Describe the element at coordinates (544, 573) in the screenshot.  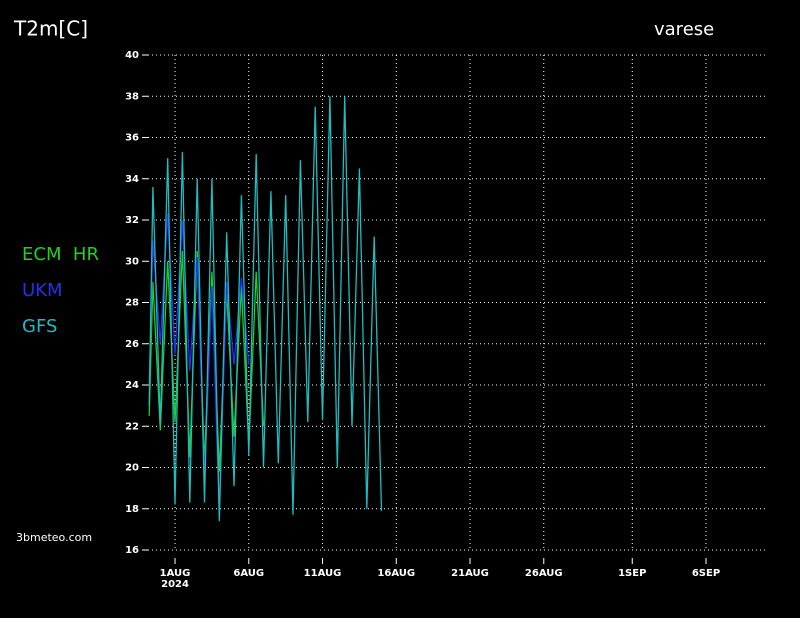
I see `x-tick-label: 26AUG` at that location.